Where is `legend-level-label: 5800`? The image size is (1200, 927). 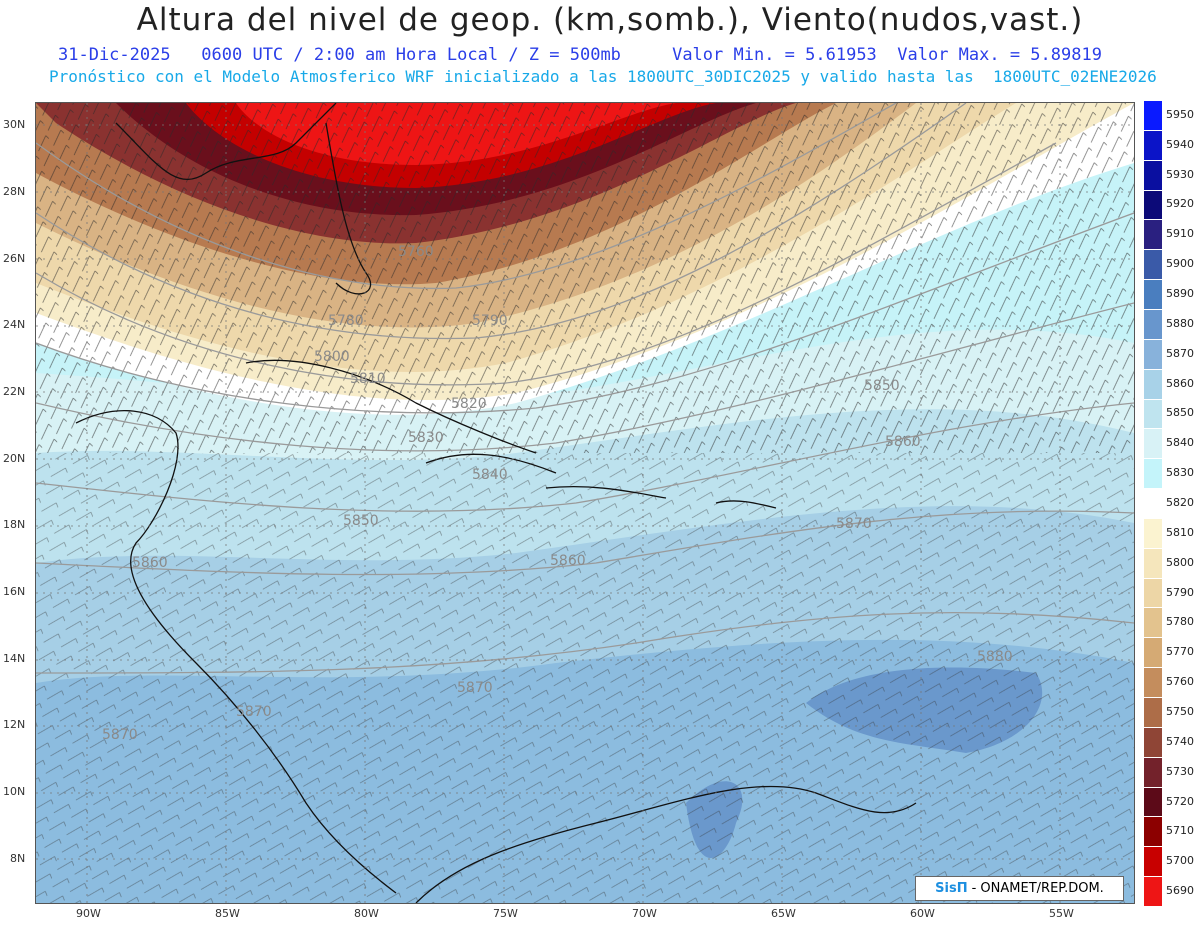
legend-level-label: 5800 is located at coordinates (1180, 562).